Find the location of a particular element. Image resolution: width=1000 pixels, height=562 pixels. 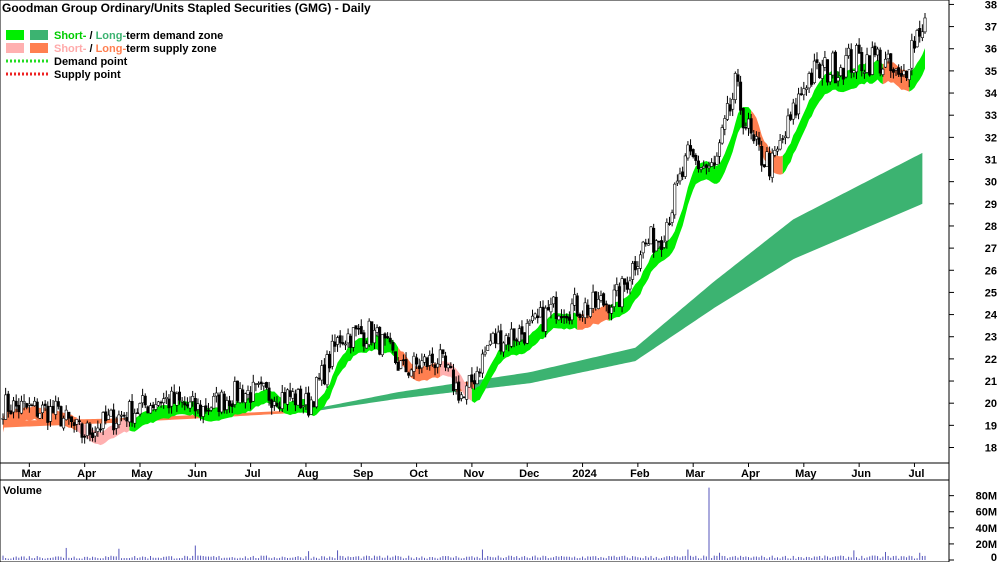

date-tick-label: Sep is located at coordinates (363, 474).